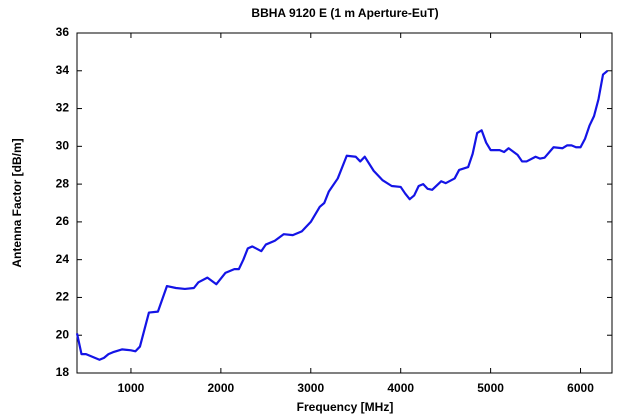  I want to click on chart-title: BBHA 9120 E (1 m Aperture-EuT), so click(344, 13).